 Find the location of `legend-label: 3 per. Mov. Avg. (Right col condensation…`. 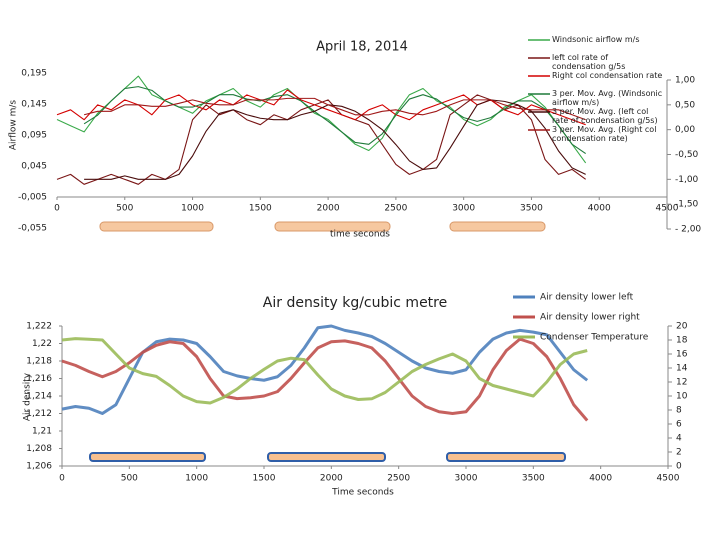

legend-label: 3 per. Mov. Avg. (Right col condensation… is located at coordinates (604, 134).